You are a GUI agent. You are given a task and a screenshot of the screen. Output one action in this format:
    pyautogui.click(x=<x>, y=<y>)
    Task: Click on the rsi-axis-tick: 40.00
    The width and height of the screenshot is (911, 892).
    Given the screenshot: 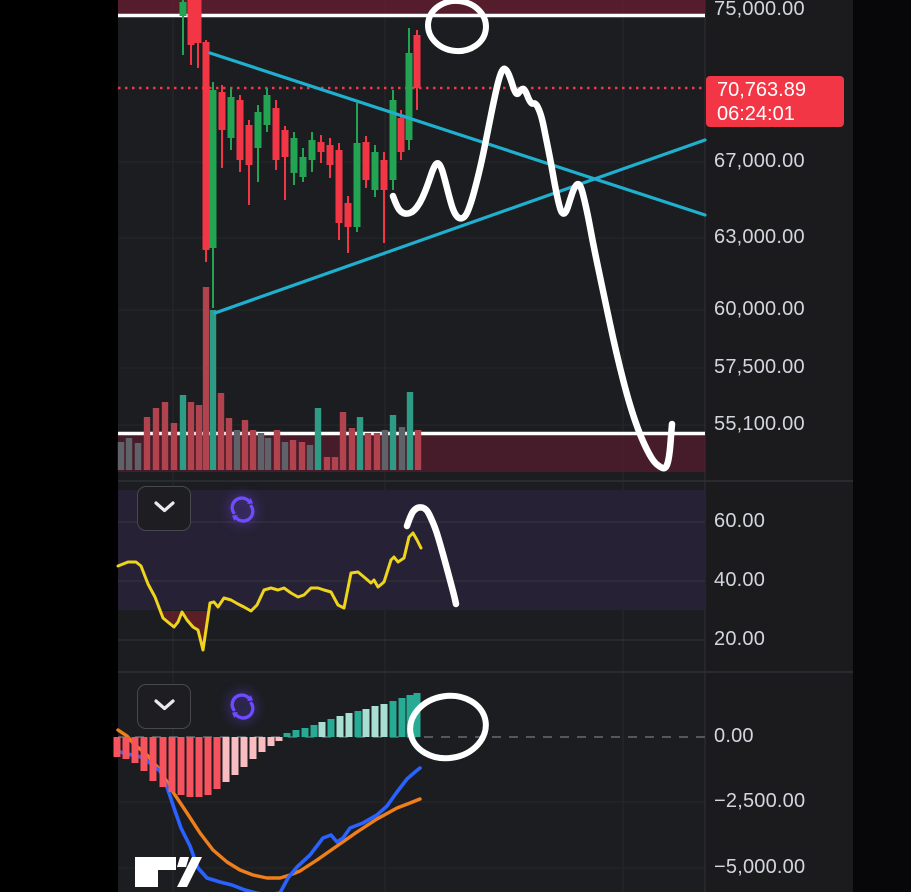 What is the action you would take?
    pyautogui.click(x=740, y=580)
    